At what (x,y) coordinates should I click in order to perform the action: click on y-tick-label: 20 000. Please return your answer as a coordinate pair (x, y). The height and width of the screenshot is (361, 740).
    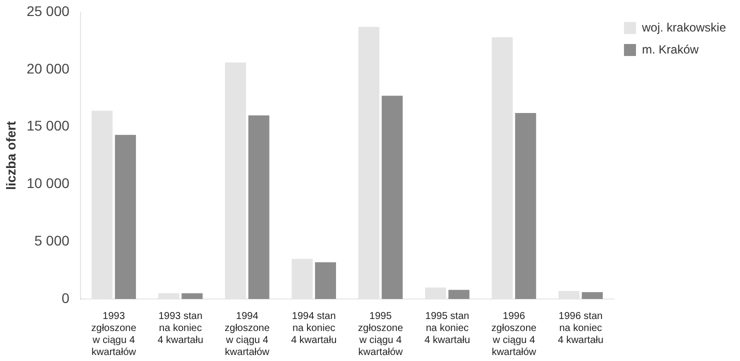
    Looking at the image, I should click on (48, 68).